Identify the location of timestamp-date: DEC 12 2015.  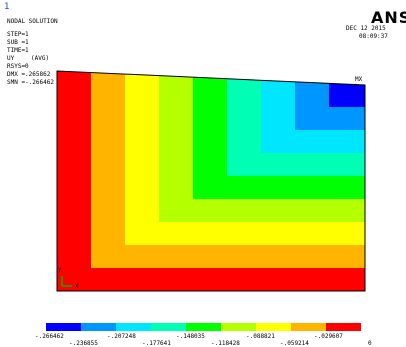
(366, 28).